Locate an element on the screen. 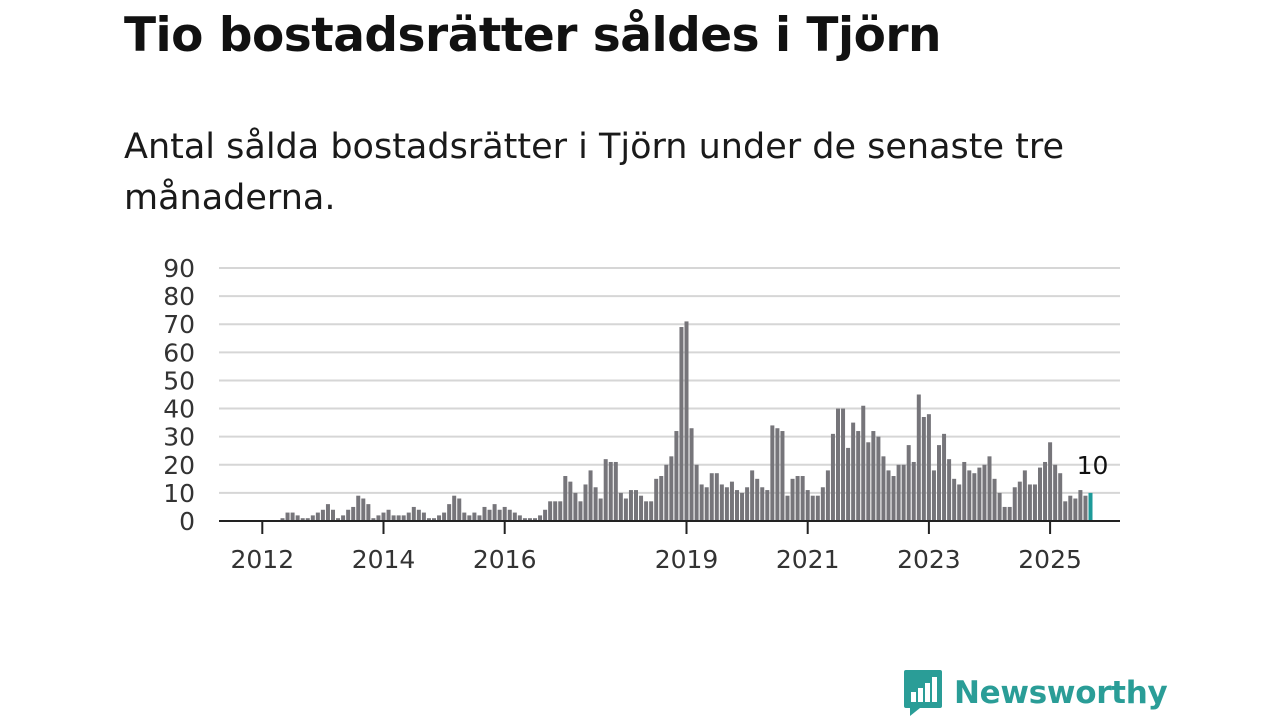  annotations: 10 is located at coordinates (1093, 465).